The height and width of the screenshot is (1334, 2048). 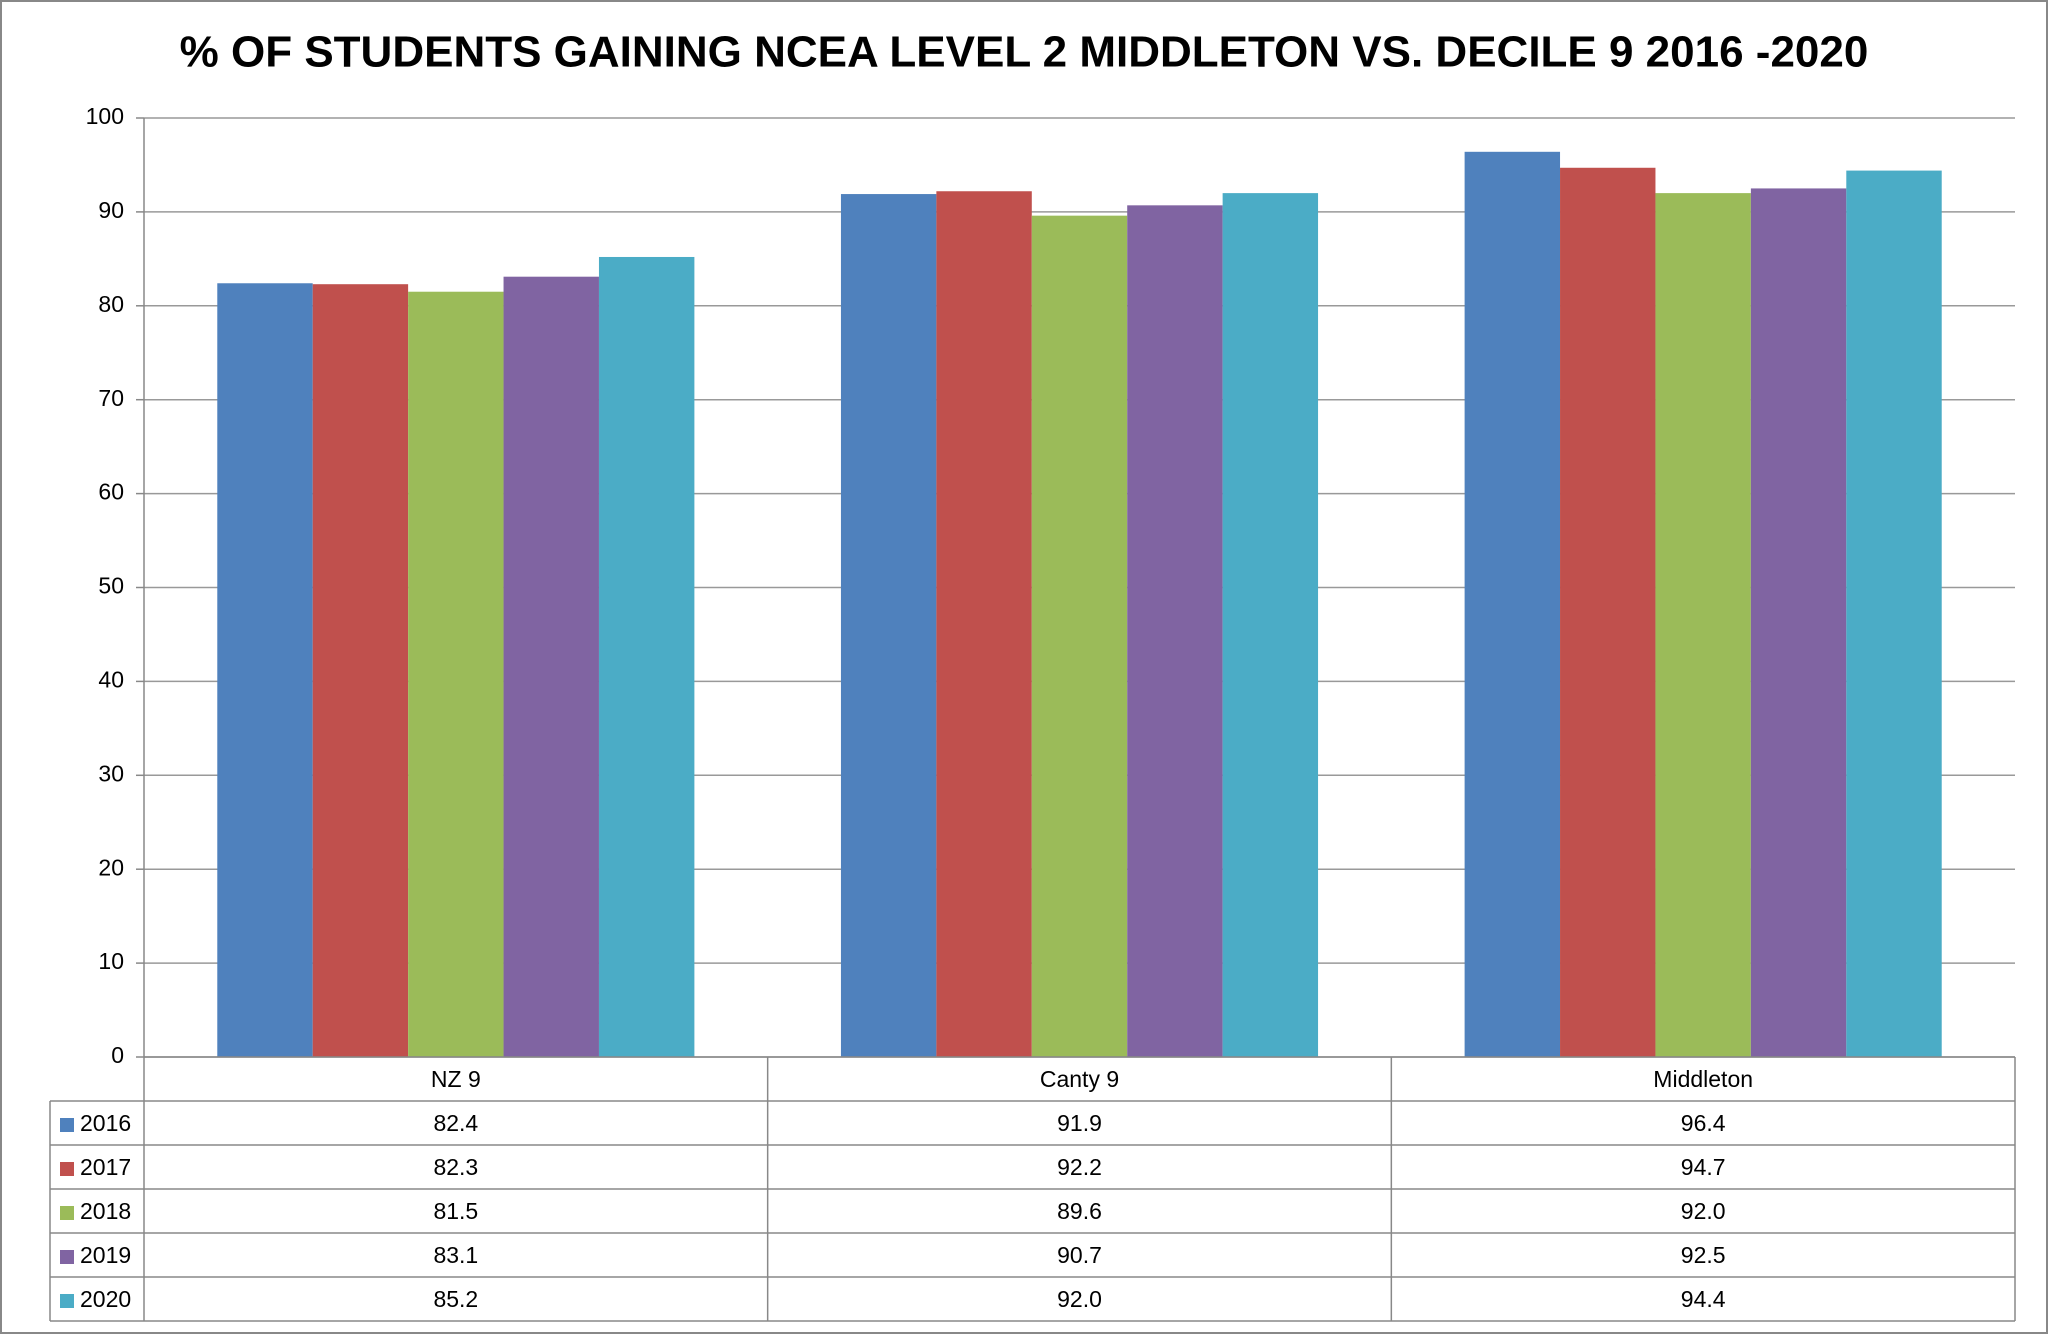 What do you see at coordinates (455, 1255) in the screenshot?
I see `table-value: 83.1` at bounding box center [455, 1255].